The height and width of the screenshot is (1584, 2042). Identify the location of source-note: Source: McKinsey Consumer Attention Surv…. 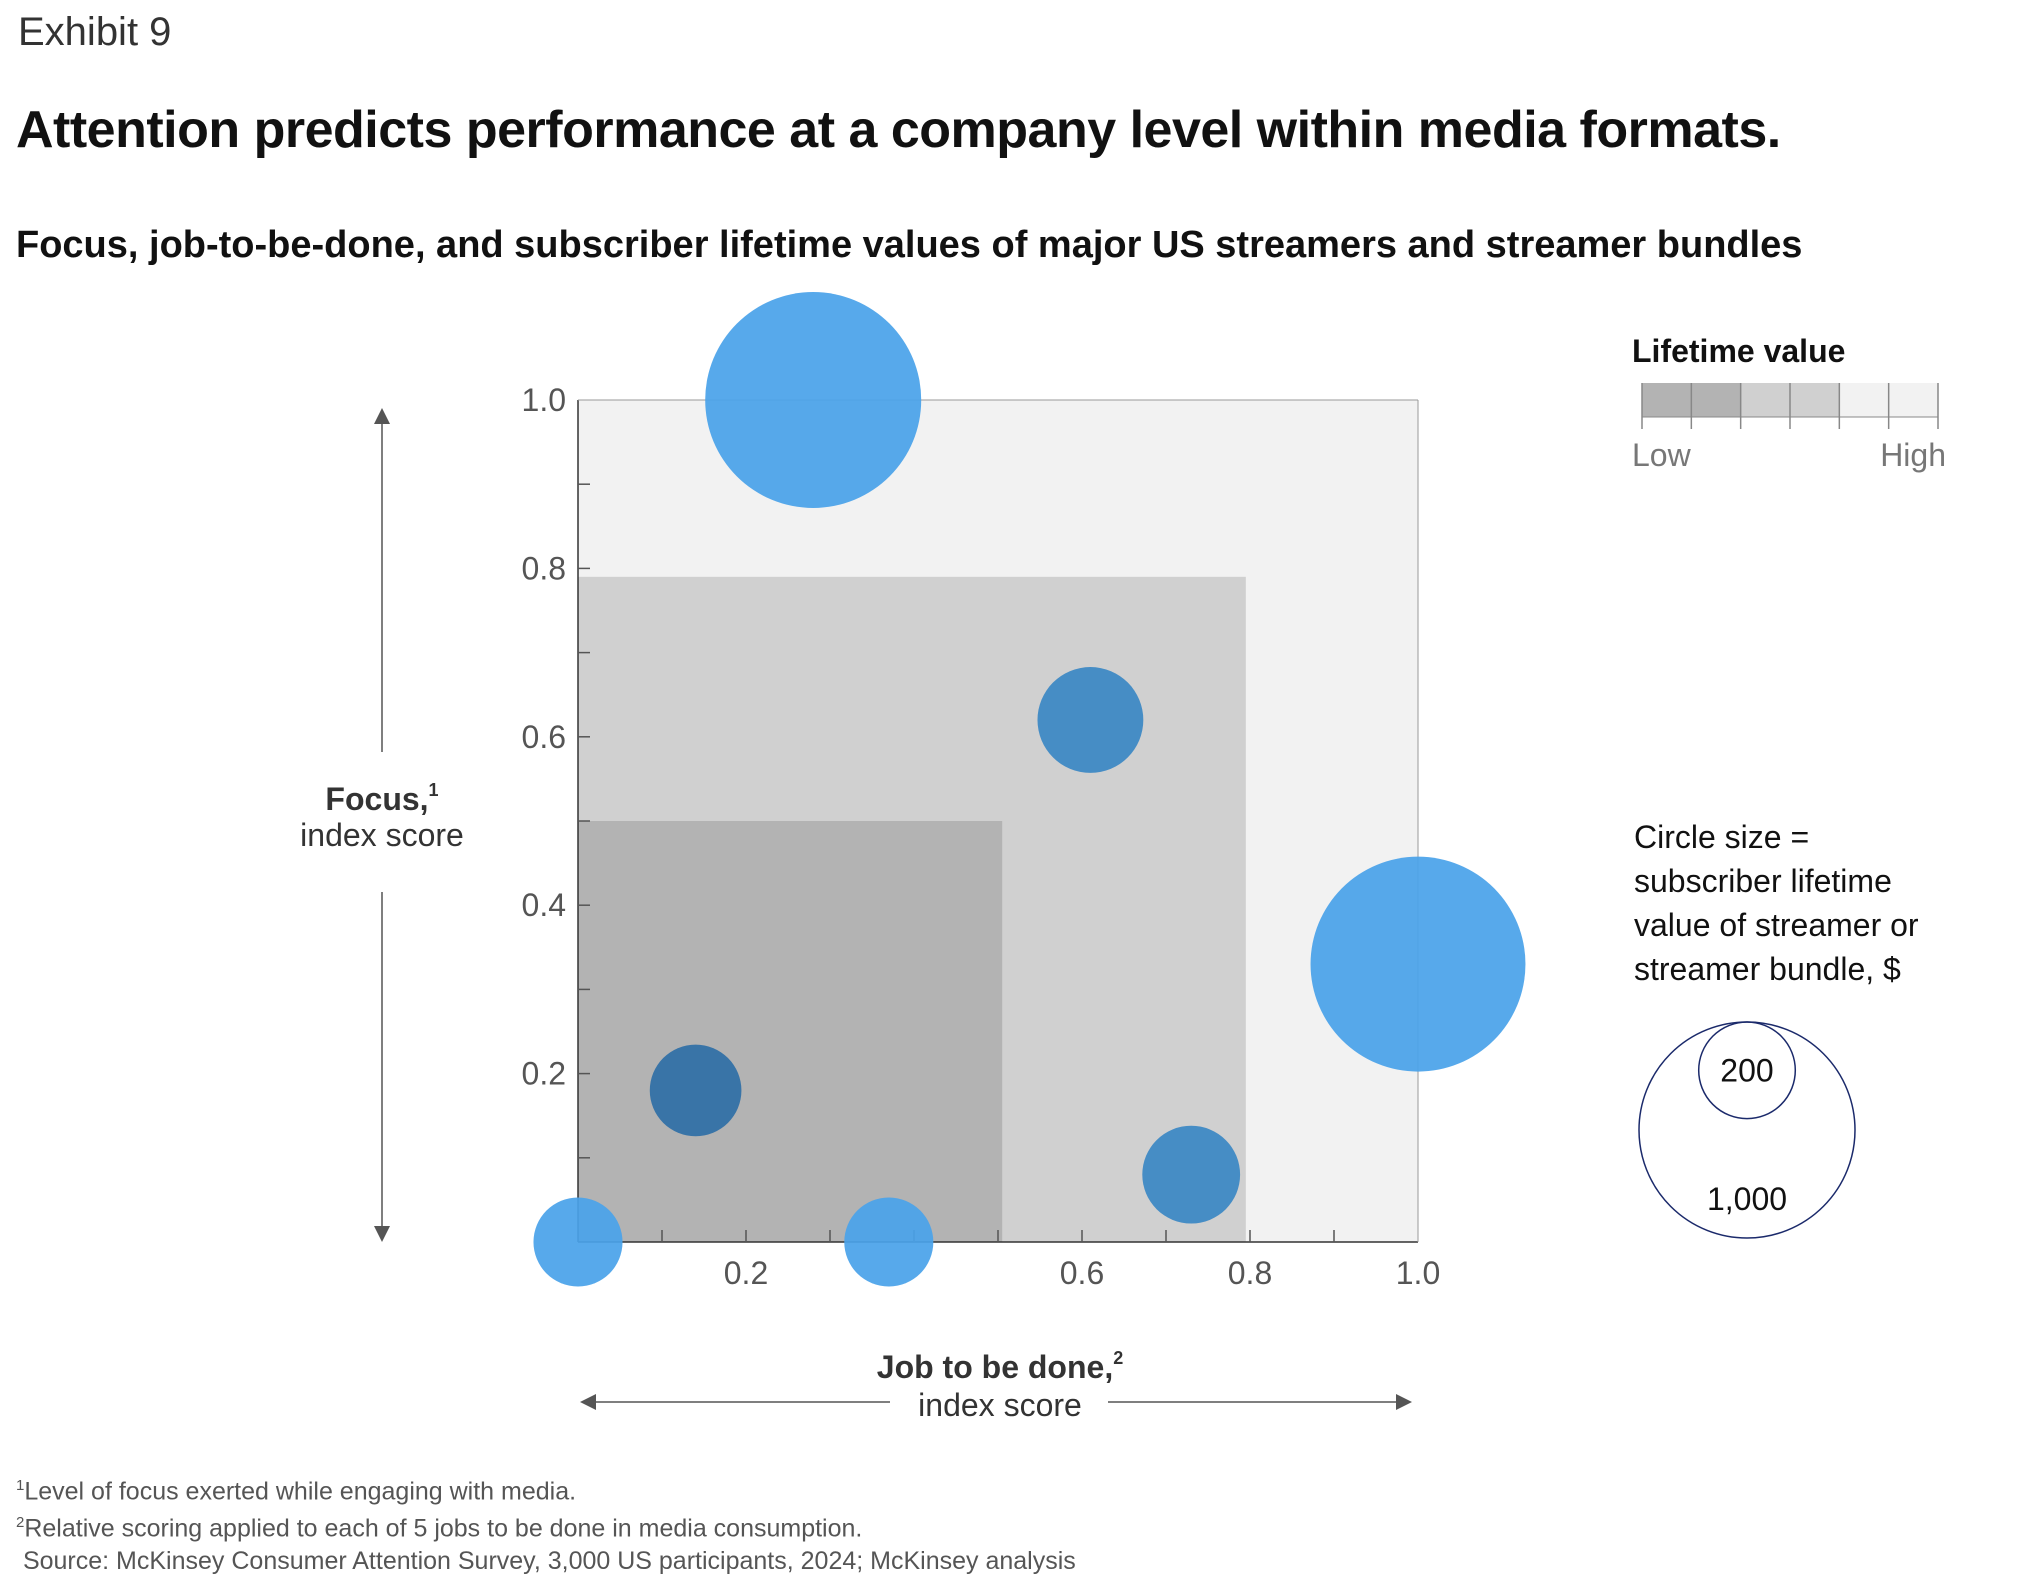
(549, 1560).